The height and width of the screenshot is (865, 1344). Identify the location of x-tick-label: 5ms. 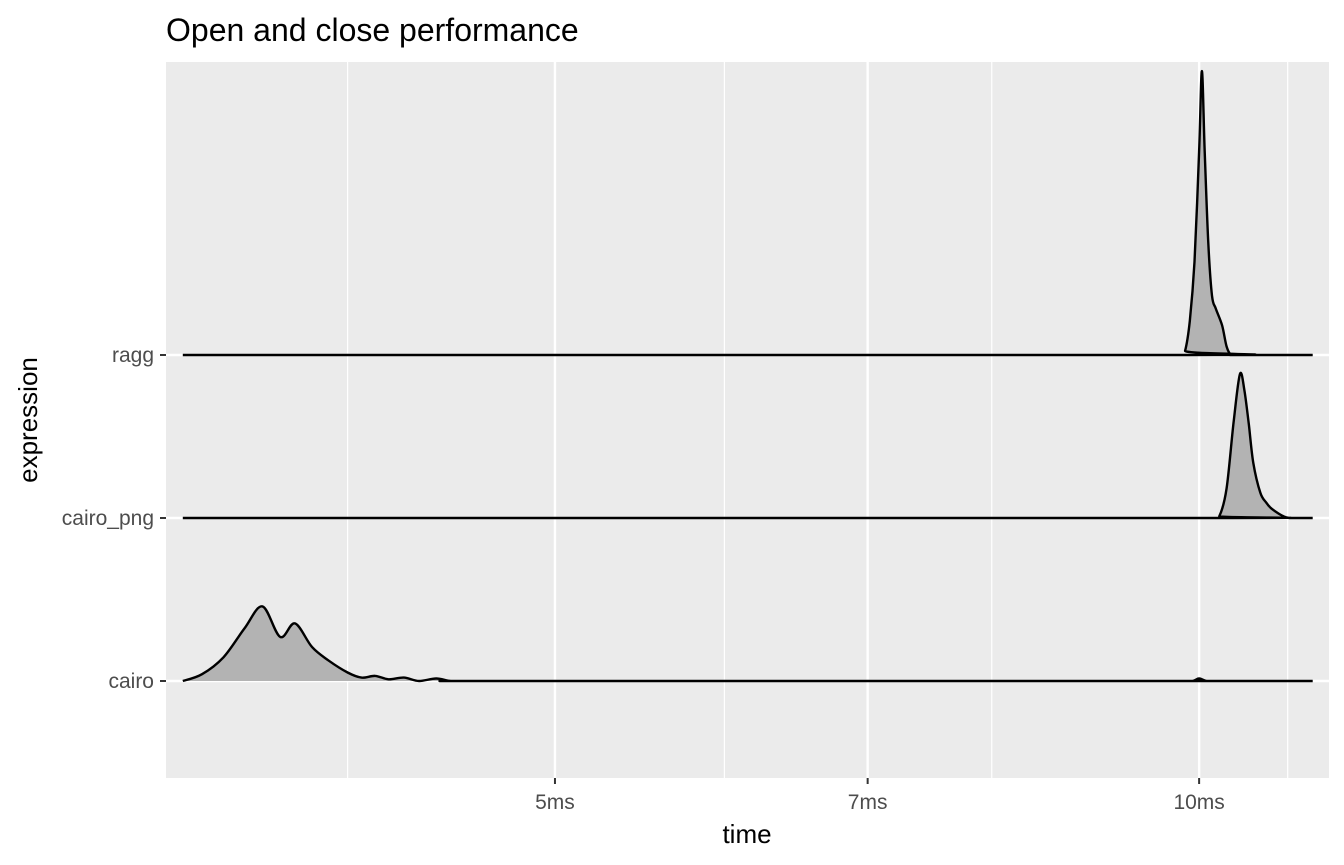
(555, 802).